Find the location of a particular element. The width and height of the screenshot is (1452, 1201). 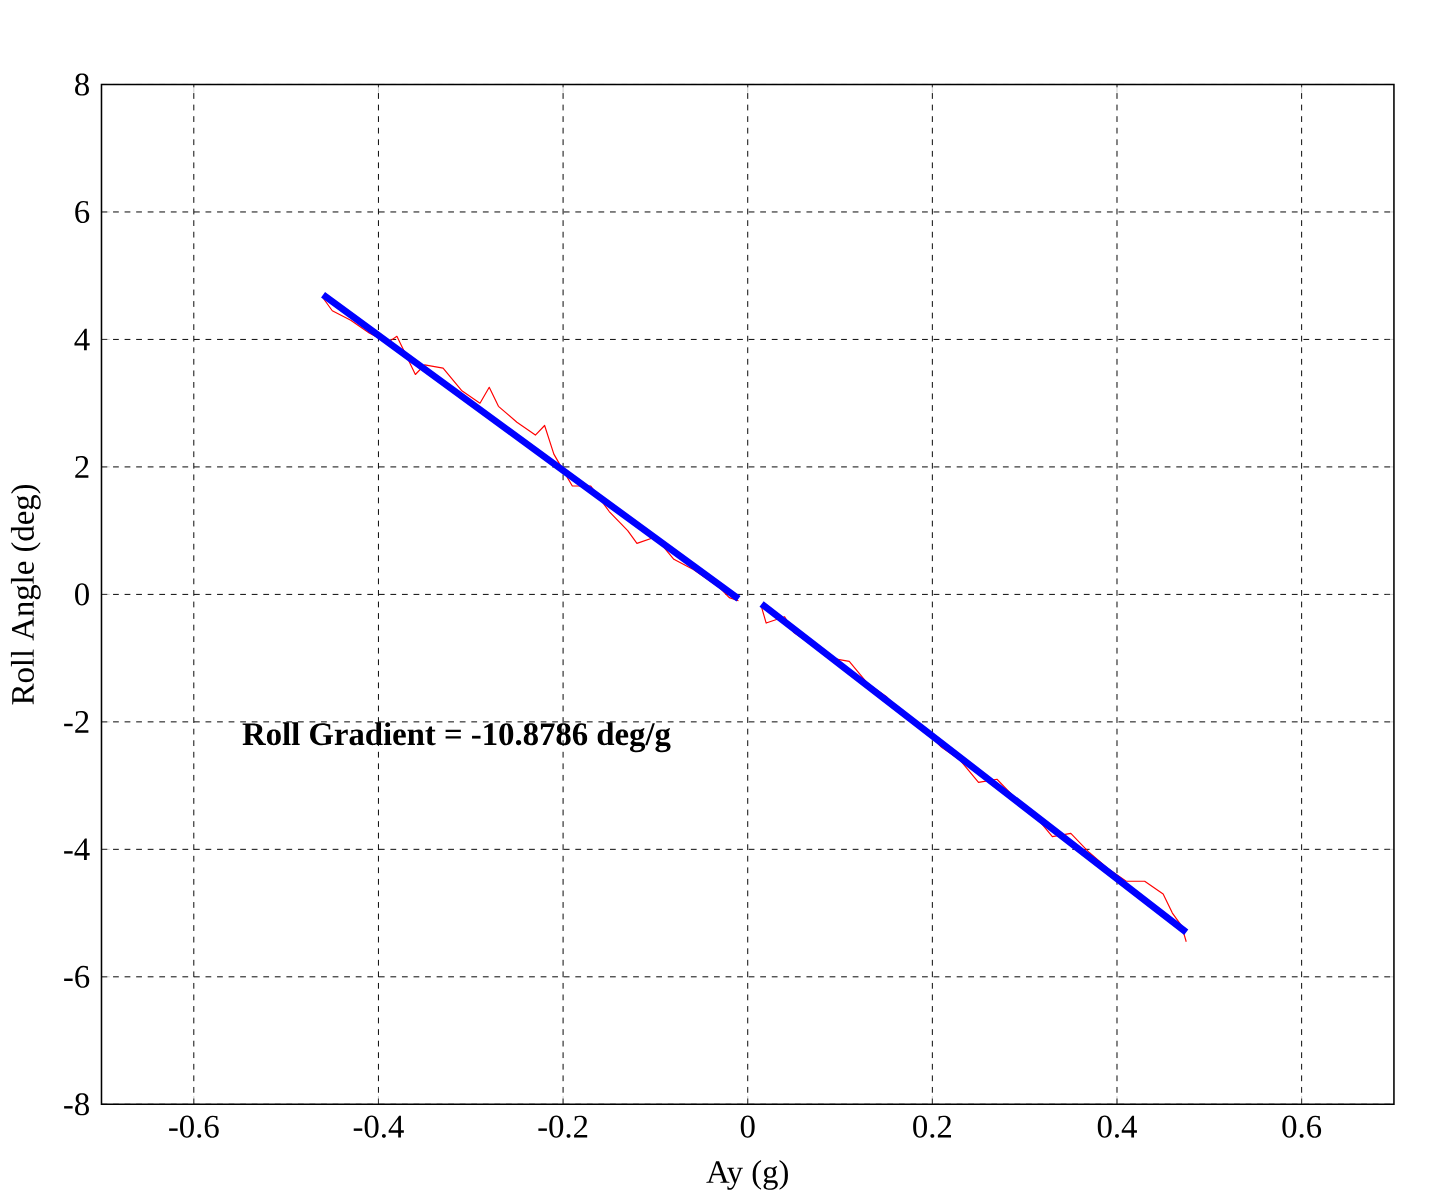

y-tick-label: -6 is located at coordinates (77, 976).